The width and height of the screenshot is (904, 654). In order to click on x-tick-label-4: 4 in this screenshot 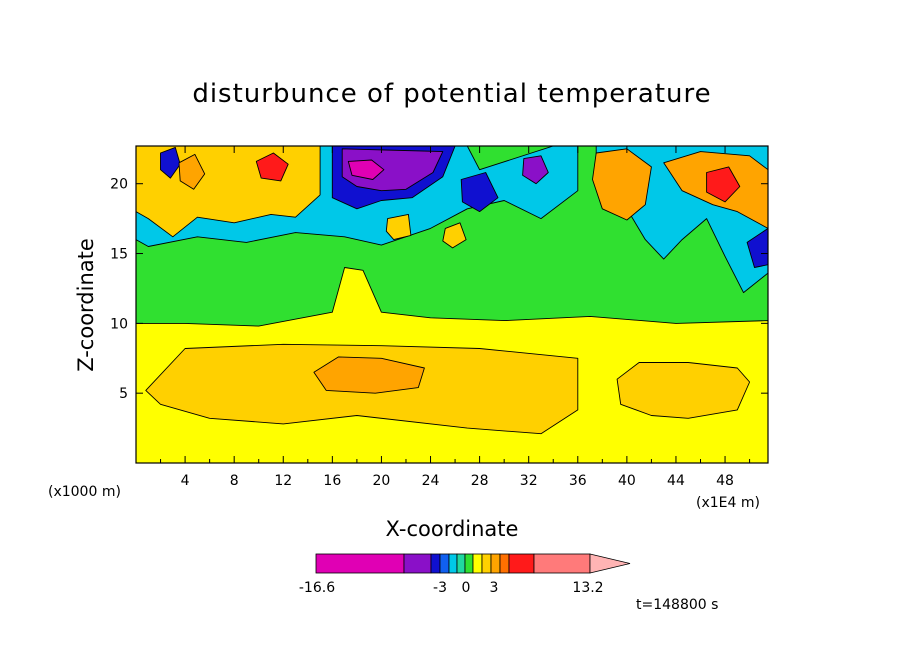, I will do `click(185, 481)`.